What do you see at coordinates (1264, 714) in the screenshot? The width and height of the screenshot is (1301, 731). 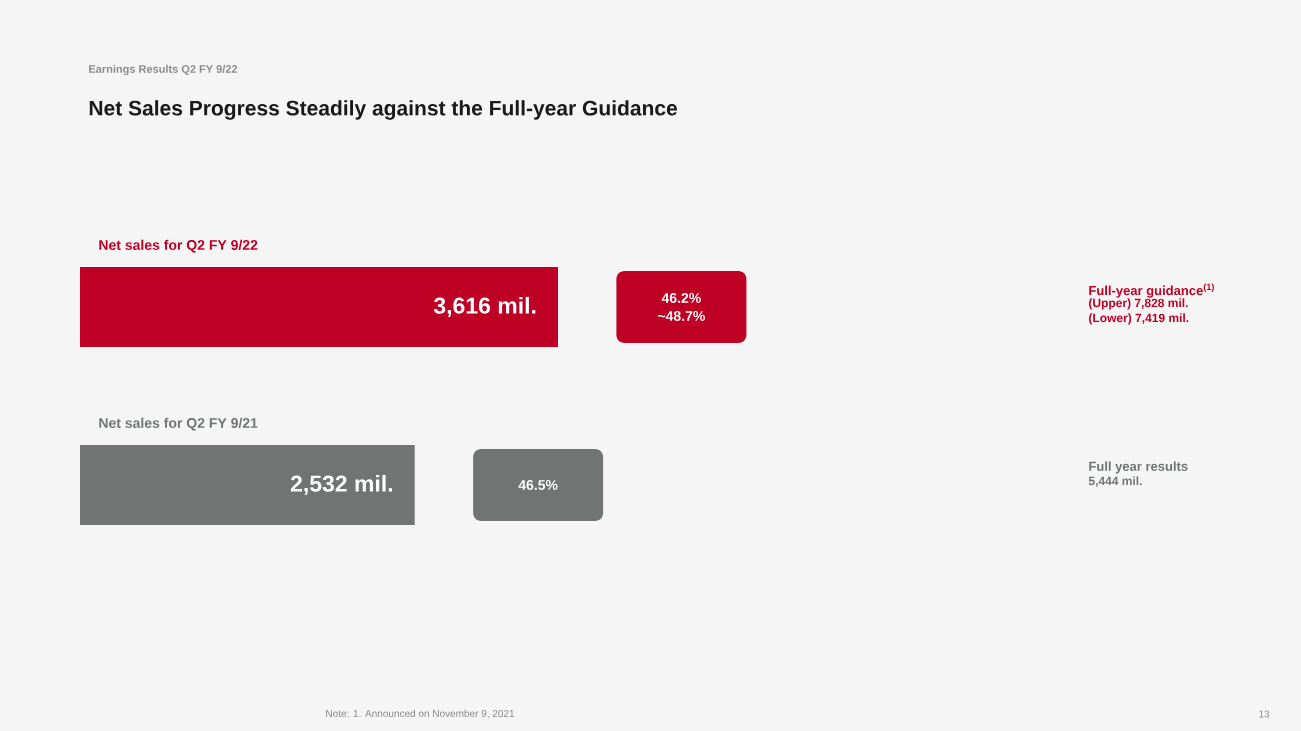 I see `text: 13` at bounding box center [1264, 714].